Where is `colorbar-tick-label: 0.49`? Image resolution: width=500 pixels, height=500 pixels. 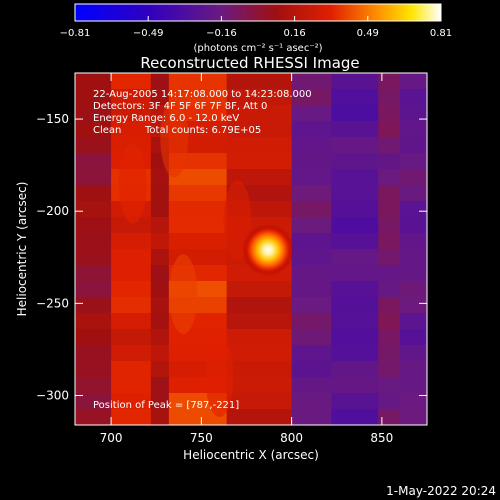 colorbar-tick-label: 0.49 is located at coordinates (368, 33).